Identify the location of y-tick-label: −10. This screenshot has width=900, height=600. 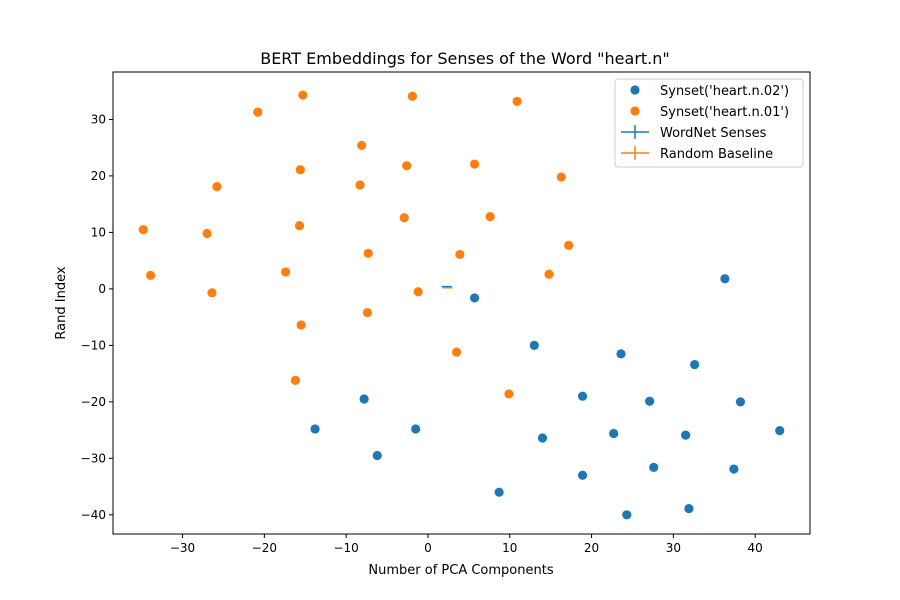
(93, 345).